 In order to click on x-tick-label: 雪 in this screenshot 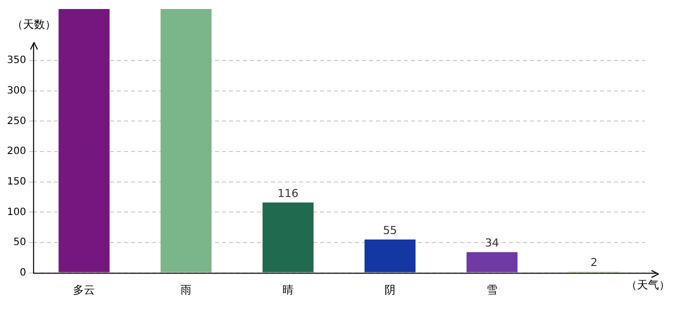, I will do `click(492, 289)`.